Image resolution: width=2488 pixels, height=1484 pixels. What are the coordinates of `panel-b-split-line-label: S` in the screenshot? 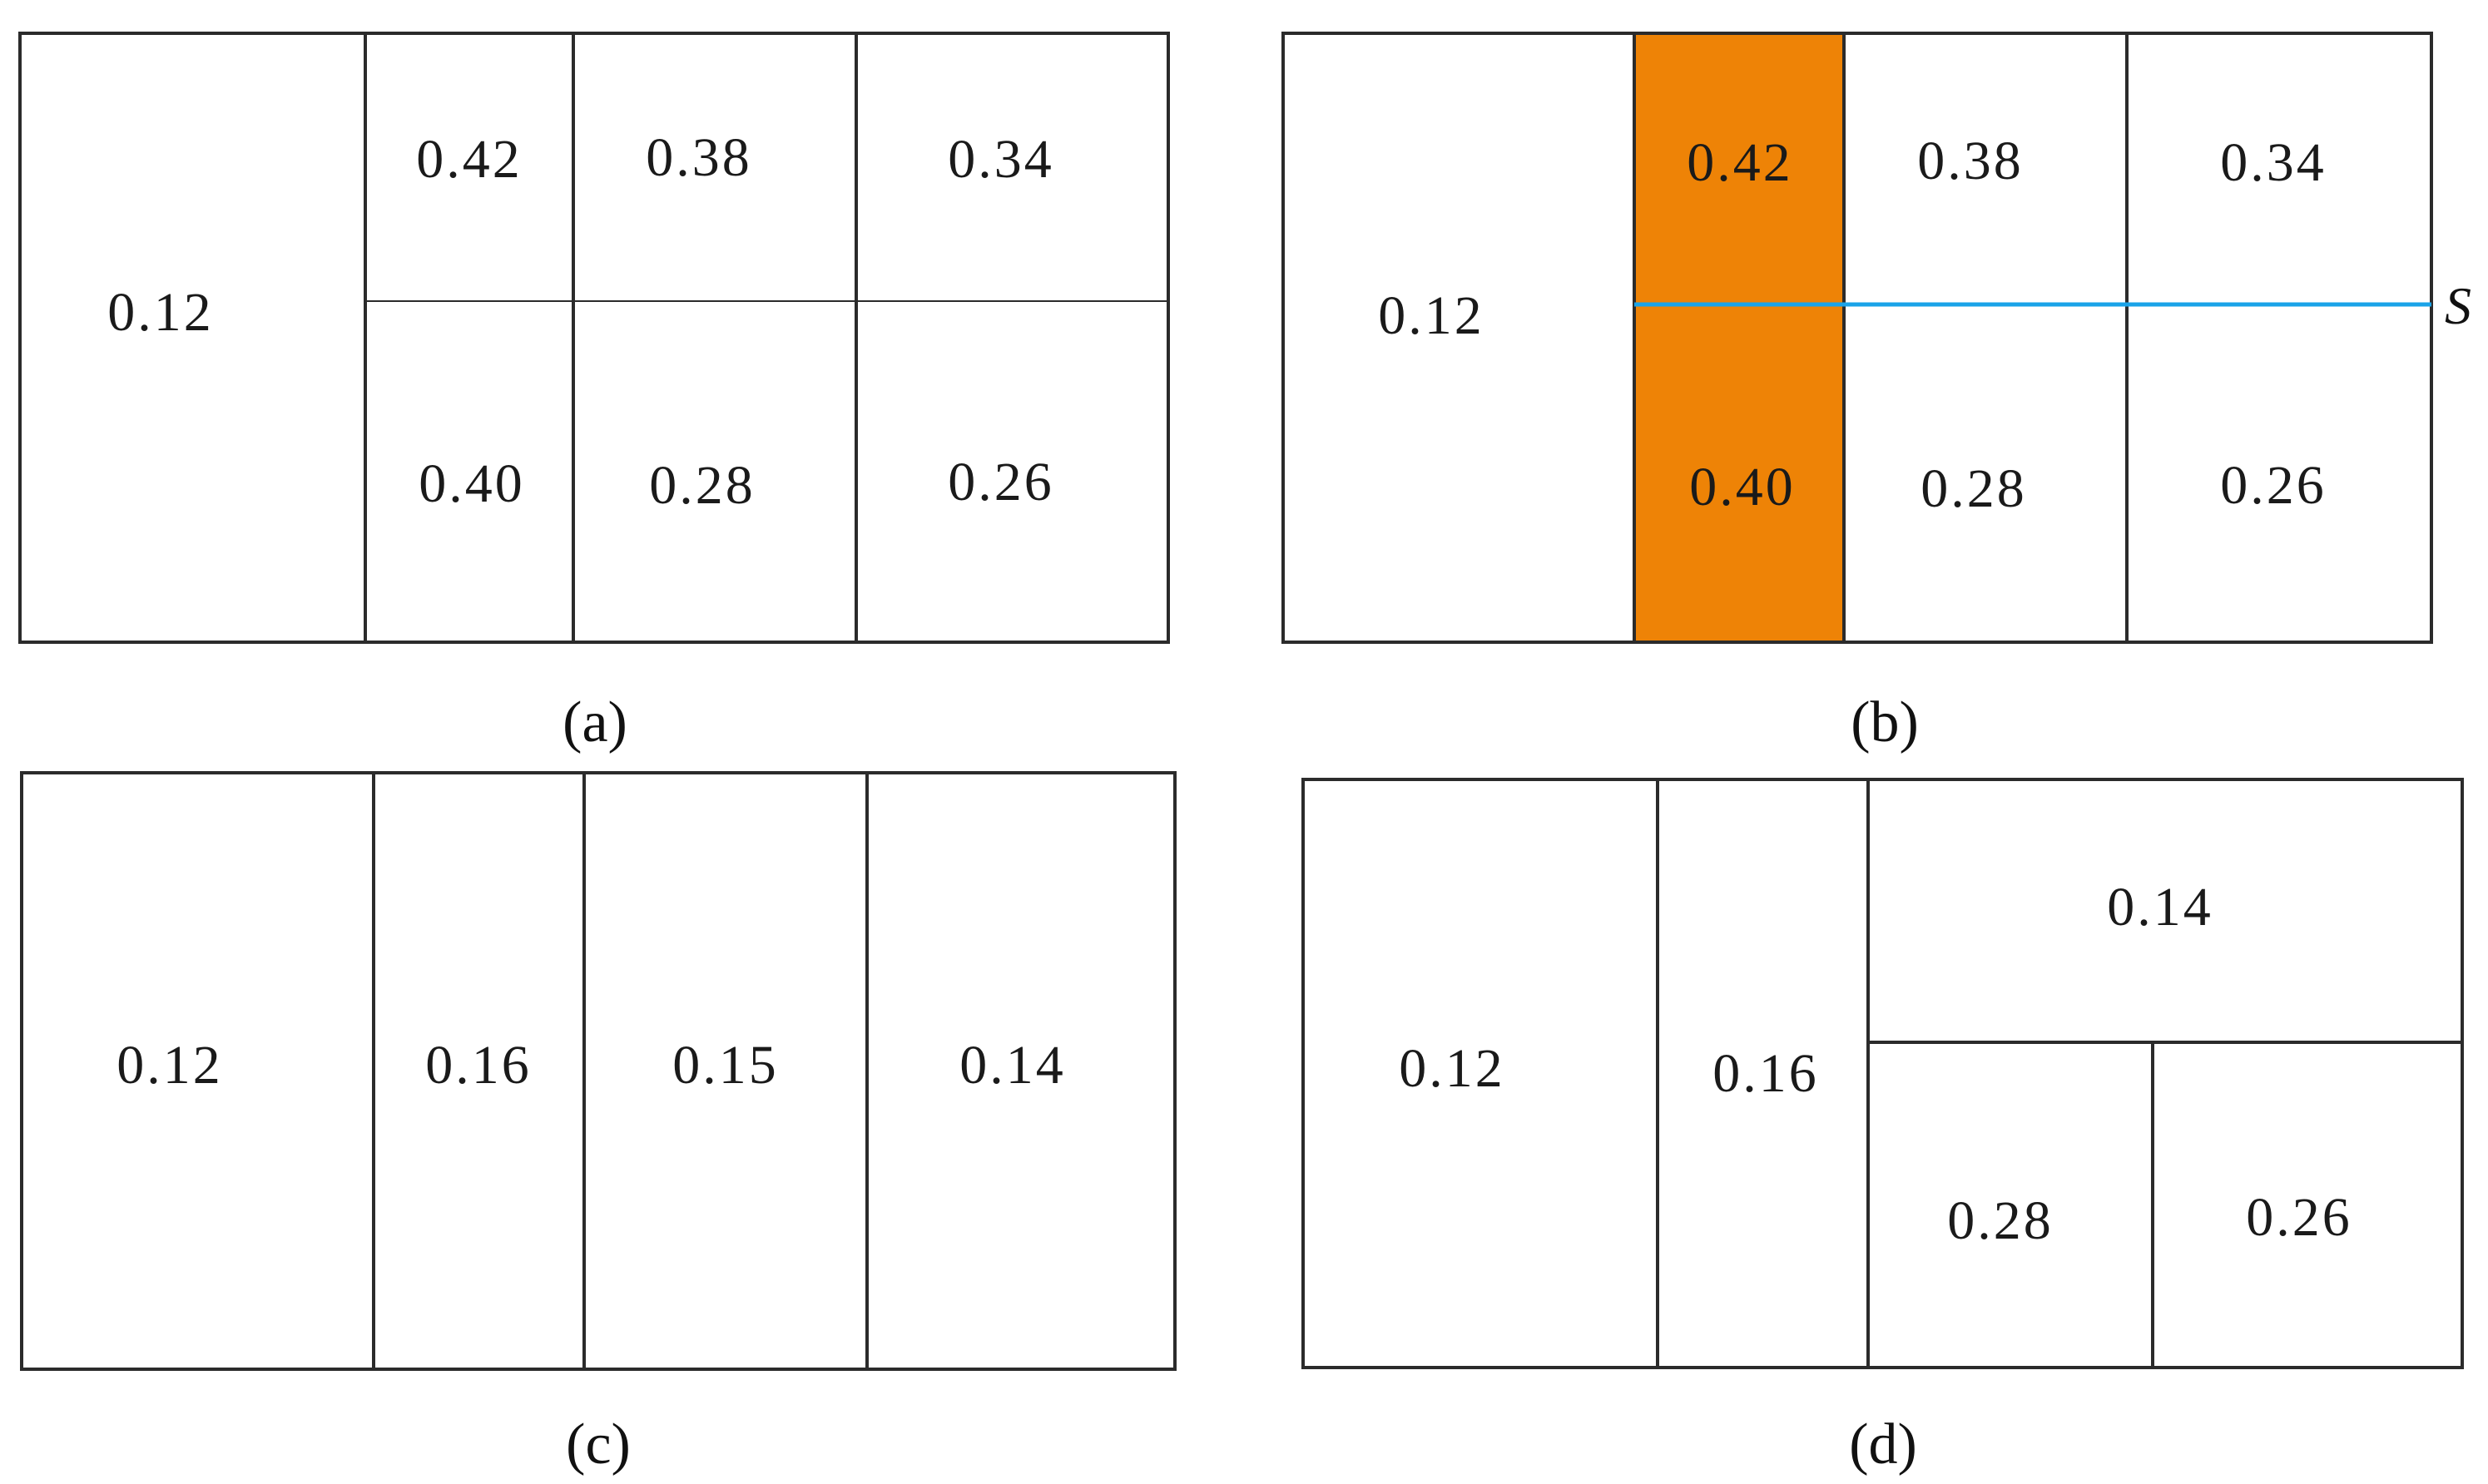 It's located at (2458, 305).